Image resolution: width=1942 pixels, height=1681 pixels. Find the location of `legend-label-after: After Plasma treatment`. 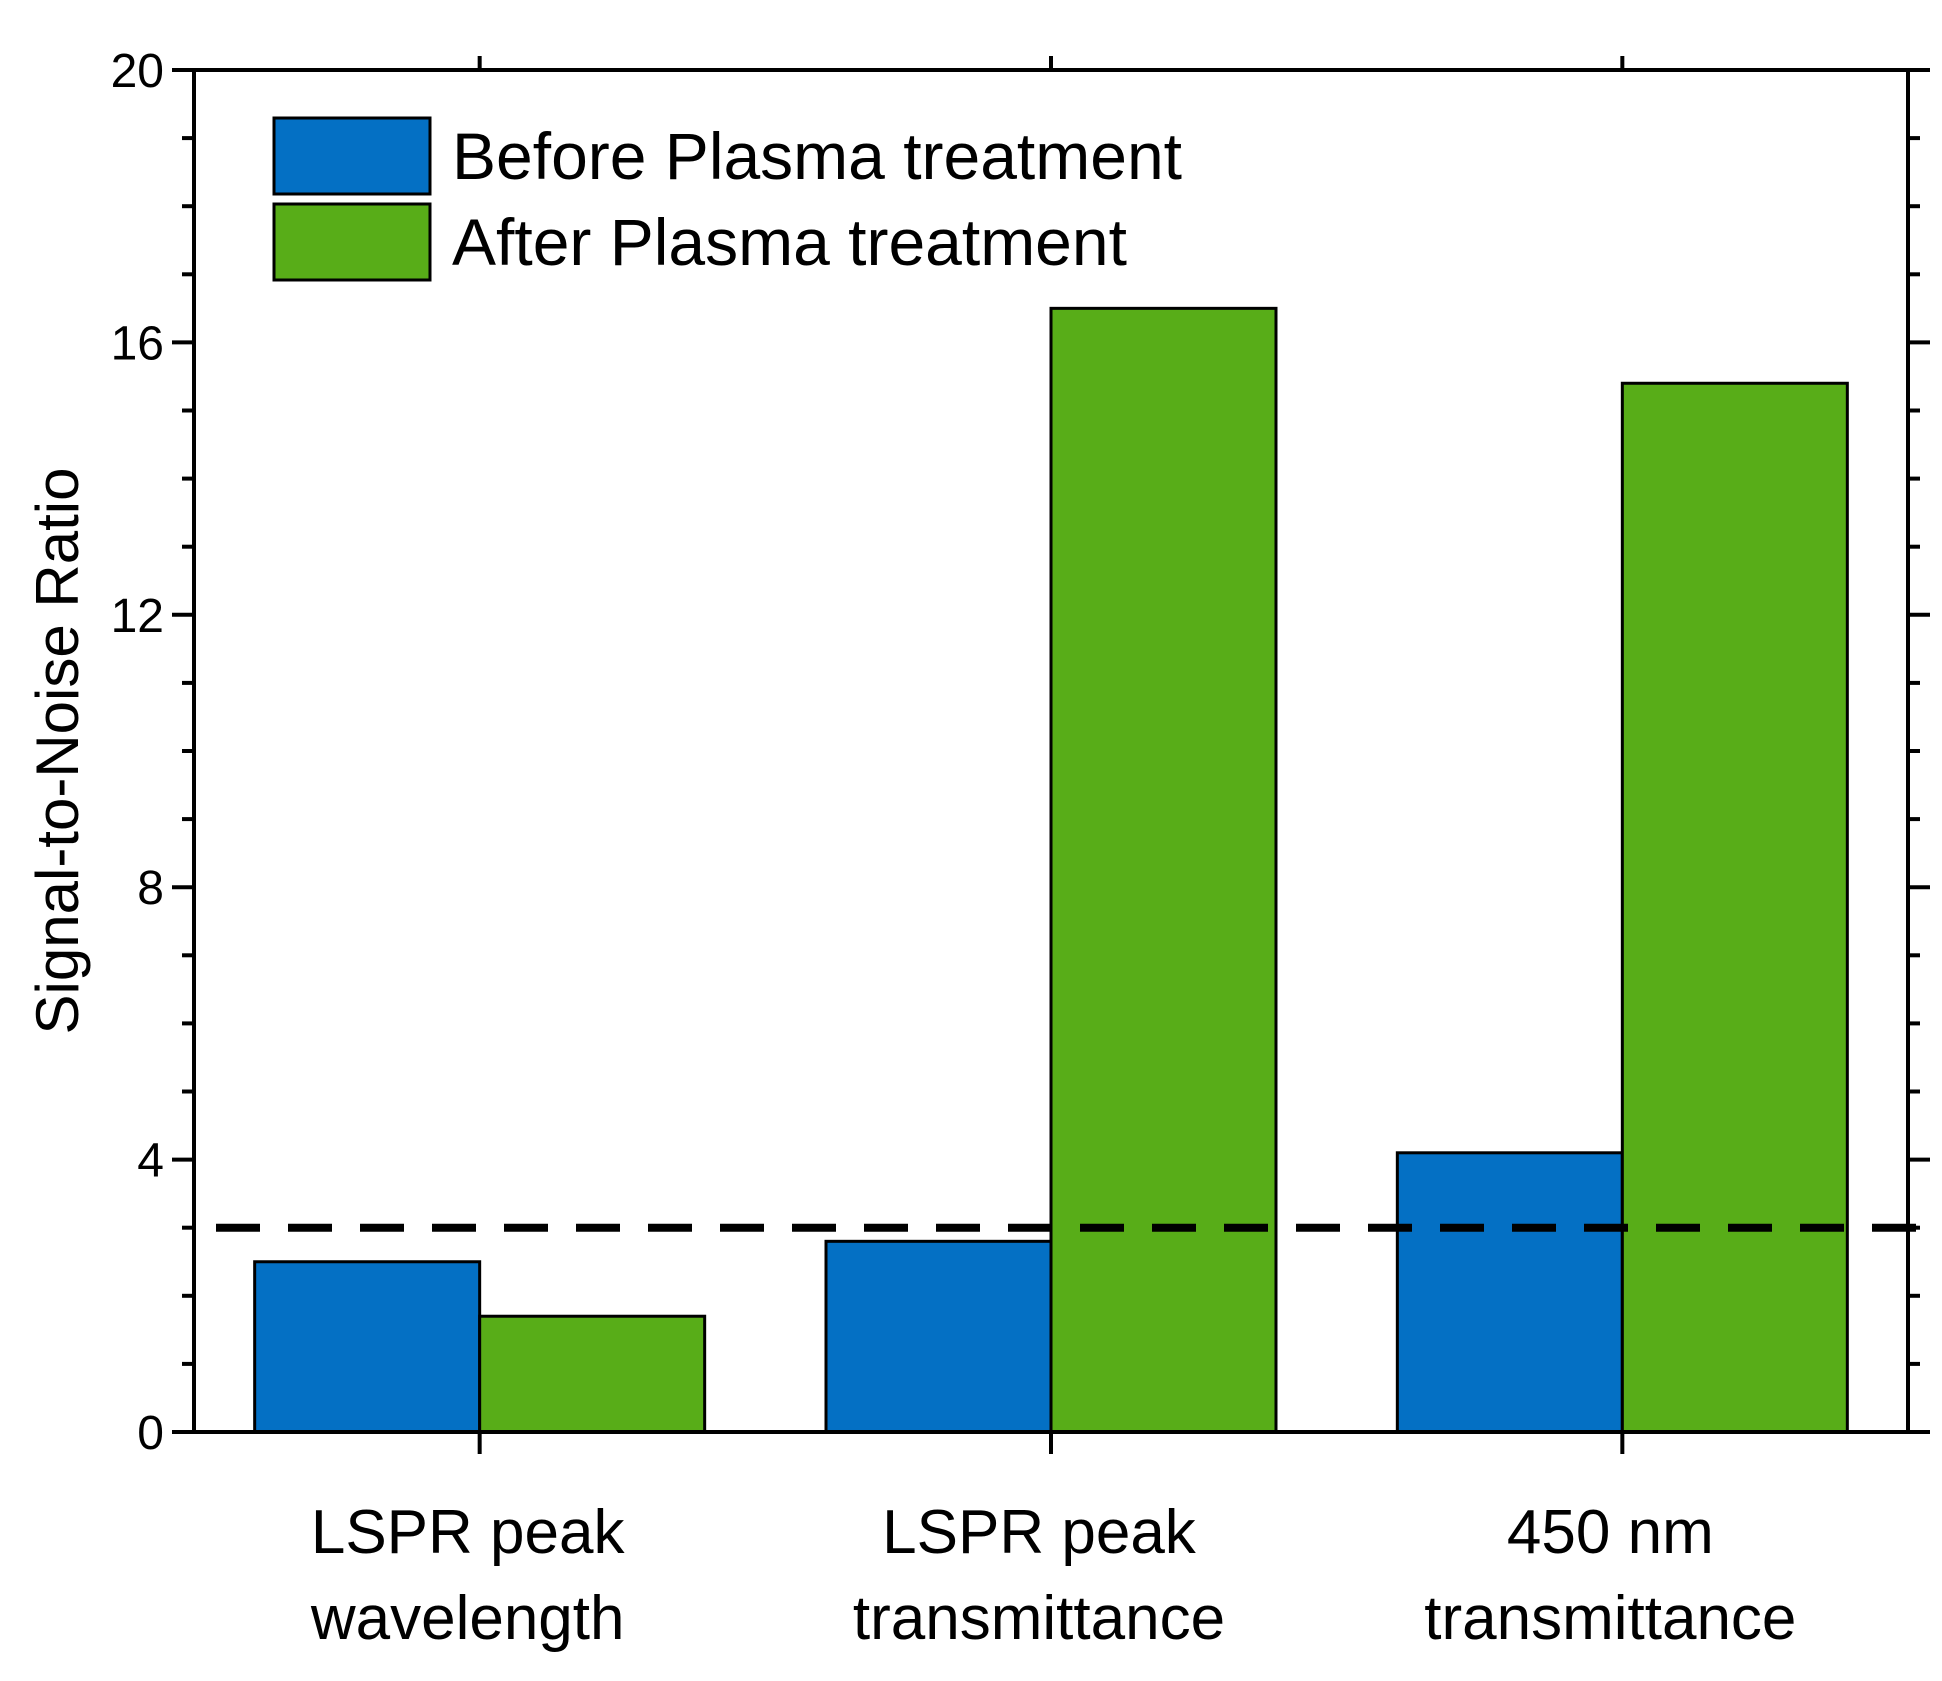

legend-label-after: After Plasma treatment is located at coordinates (789, 242).